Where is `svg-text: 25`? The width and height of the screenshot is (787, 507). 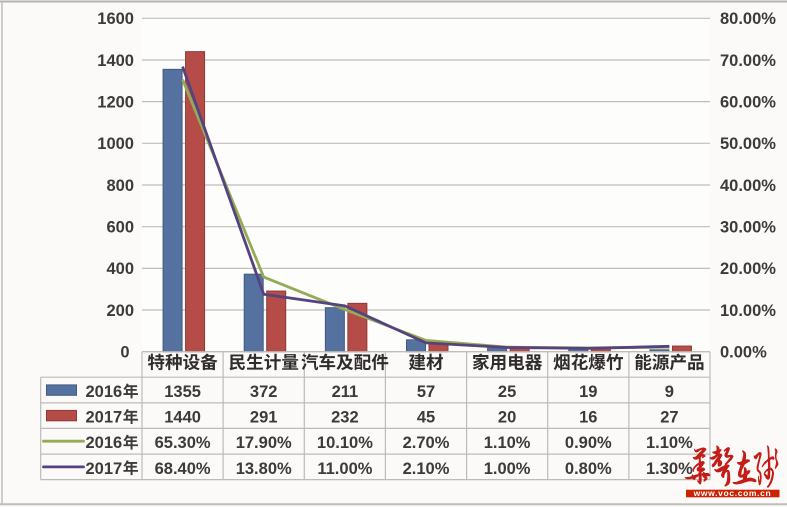
svg-text: 25 is located at coordinates (507, 392).